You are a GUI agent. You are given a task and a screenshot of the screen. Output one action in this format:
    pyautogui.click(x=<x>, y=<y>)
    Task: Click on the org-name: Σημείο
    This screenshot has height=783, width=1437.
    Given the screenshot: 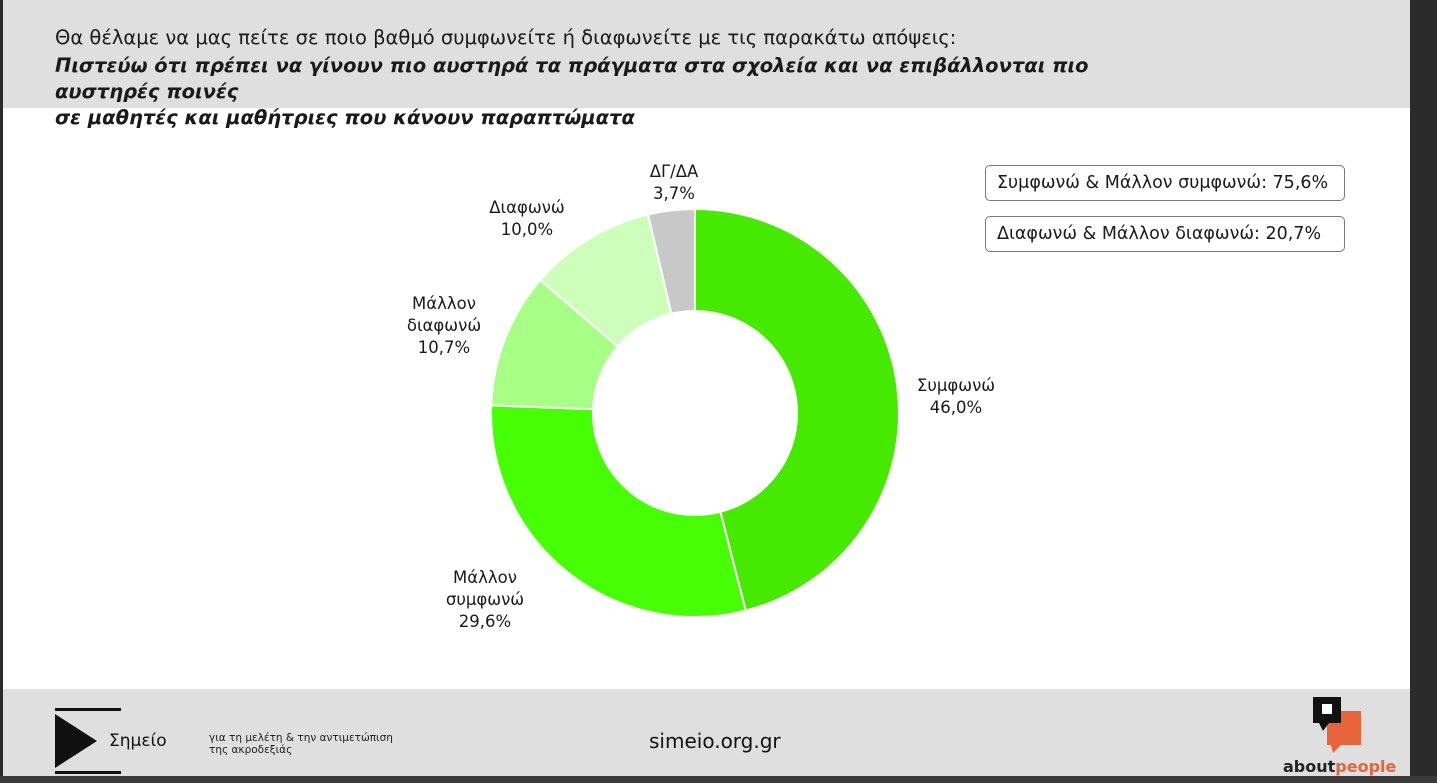 What is the action you would take?
    pyautogui.click(x=138, y=741)
    